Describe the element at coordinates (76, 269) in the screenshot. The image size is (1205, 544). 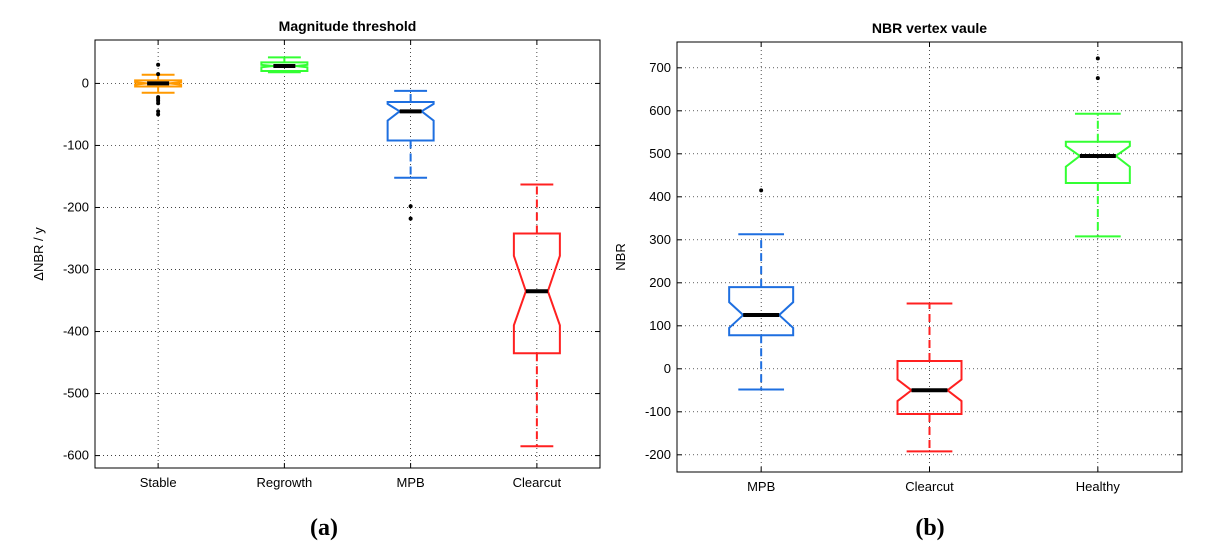
I see `y-tick-label: -300` at that location.